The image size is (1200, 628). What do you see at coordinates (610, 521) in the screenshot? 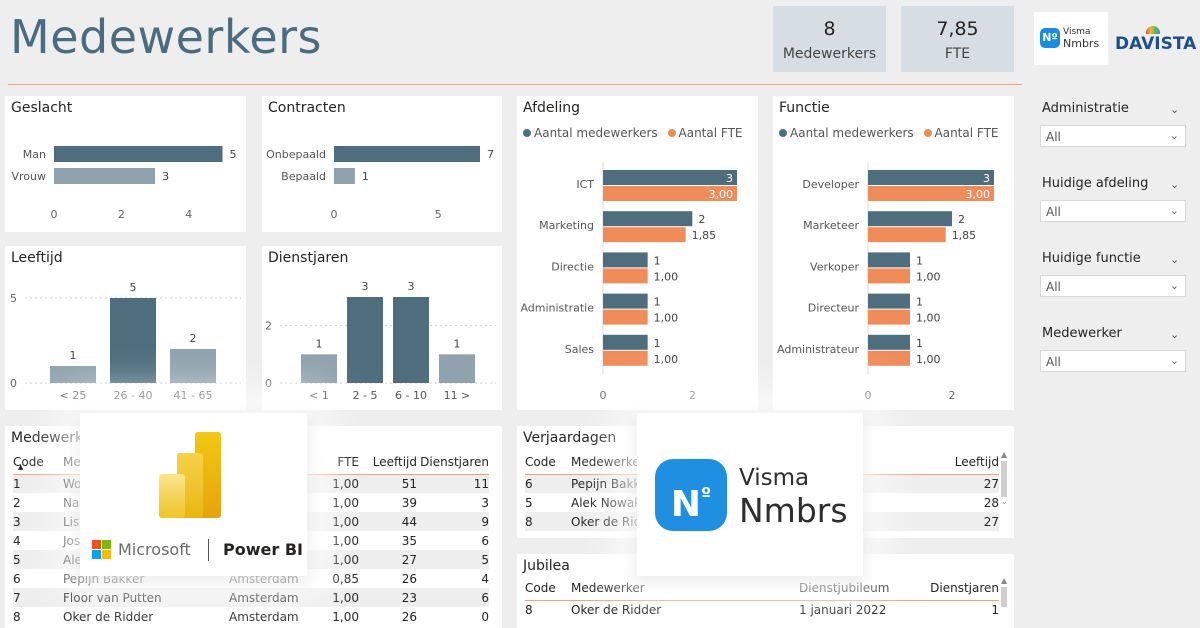
I see `table-cell: Oker de Ridd` at bounding box center [610, 521].